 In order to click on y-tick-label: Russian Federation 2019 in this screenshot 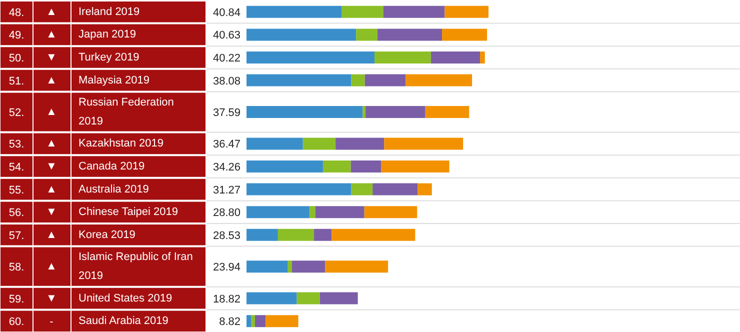, I will do `click(126, 112)`.